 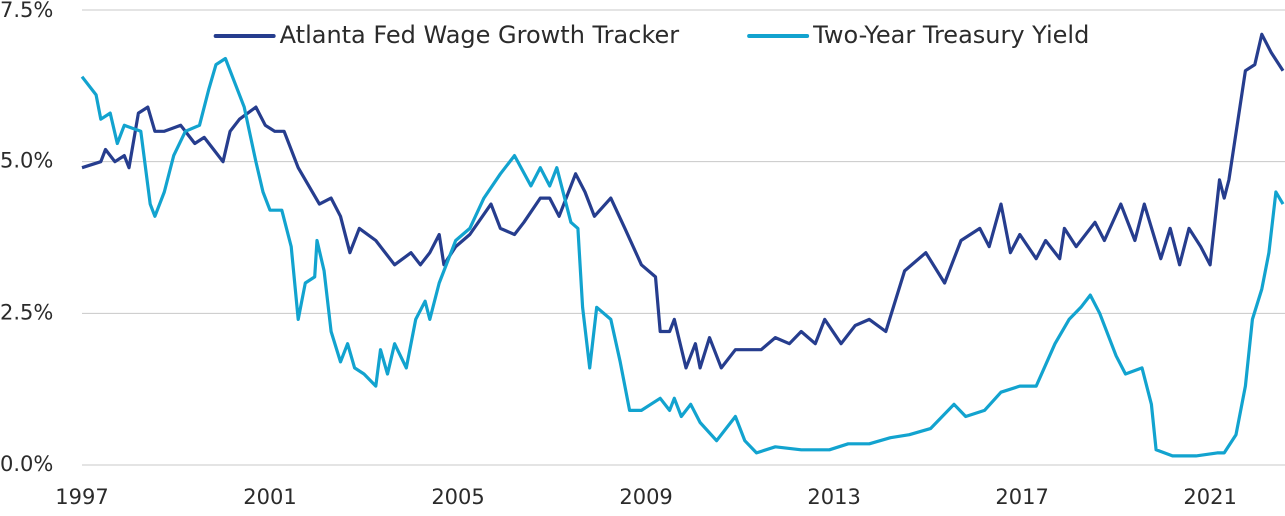 What do you see at coordinates (1021, 497) in the screenshot?
I see `x-tick-label: 2017` at bounding box center [1021, 497].